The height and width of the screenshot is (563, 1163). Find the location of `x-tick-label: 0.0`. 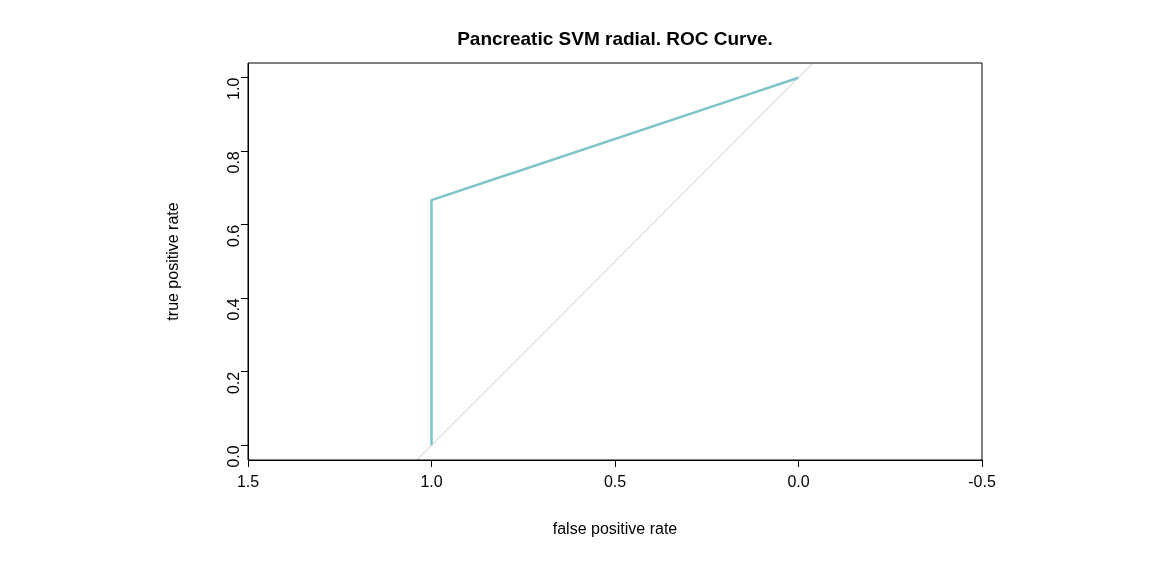

x-tick-label: 0.0 is located at coordinates (798, 482).